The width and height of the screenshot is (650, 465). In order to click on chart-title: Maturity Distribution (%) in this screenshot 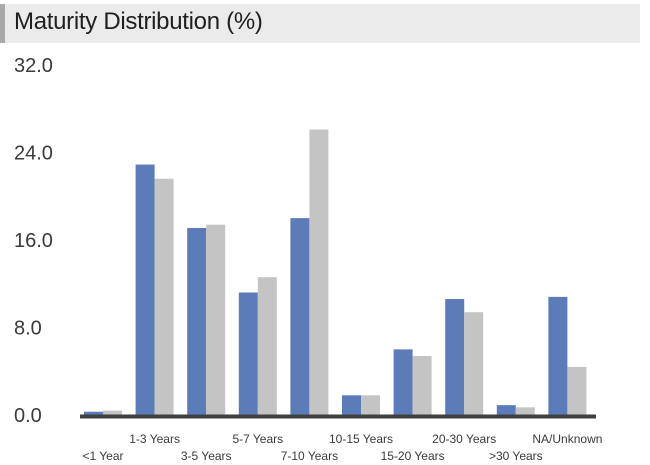, I will do `click(138, 21)`.